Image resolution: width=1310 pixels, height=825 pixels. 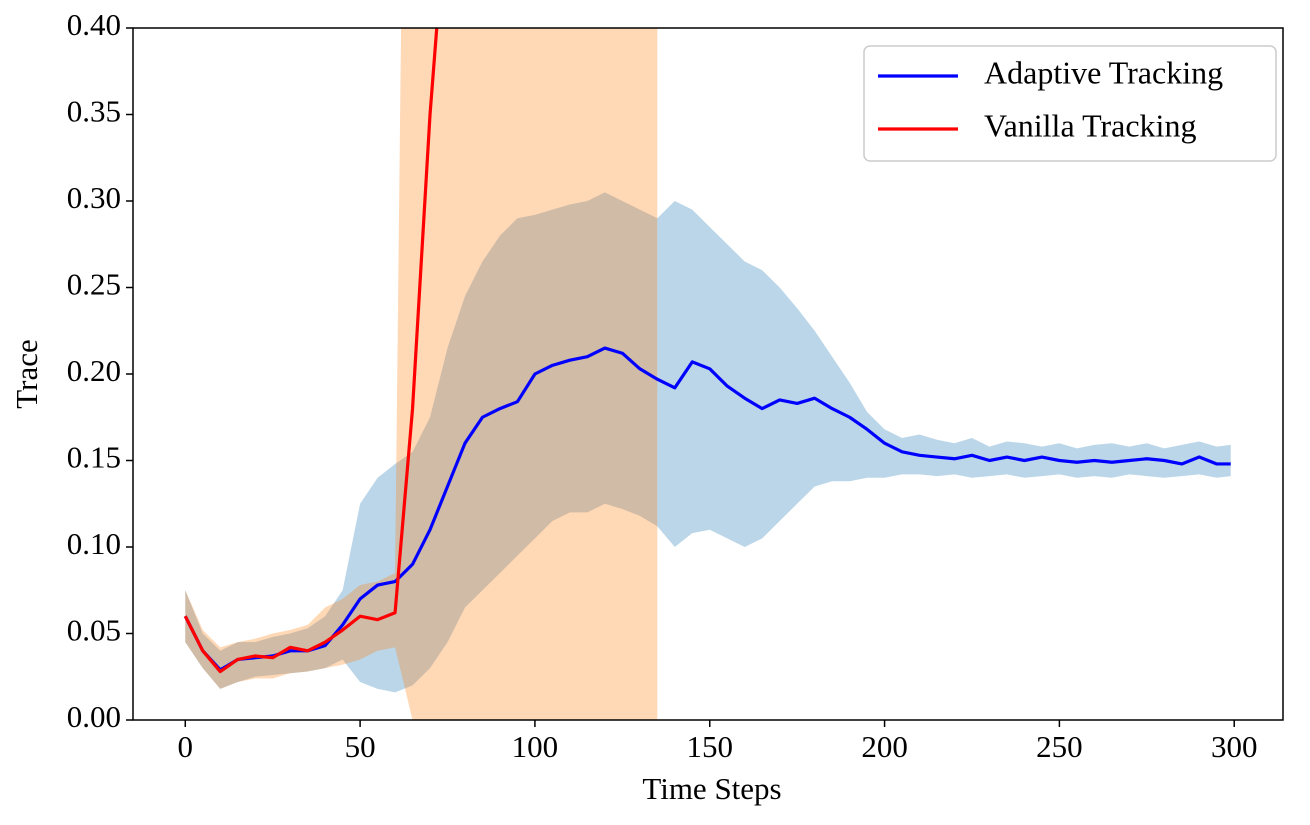 What do you see at coordinates (711, 788) in the screenshot?
I see `x-axis-label: Time Steps` at bounding box center [711, 788].